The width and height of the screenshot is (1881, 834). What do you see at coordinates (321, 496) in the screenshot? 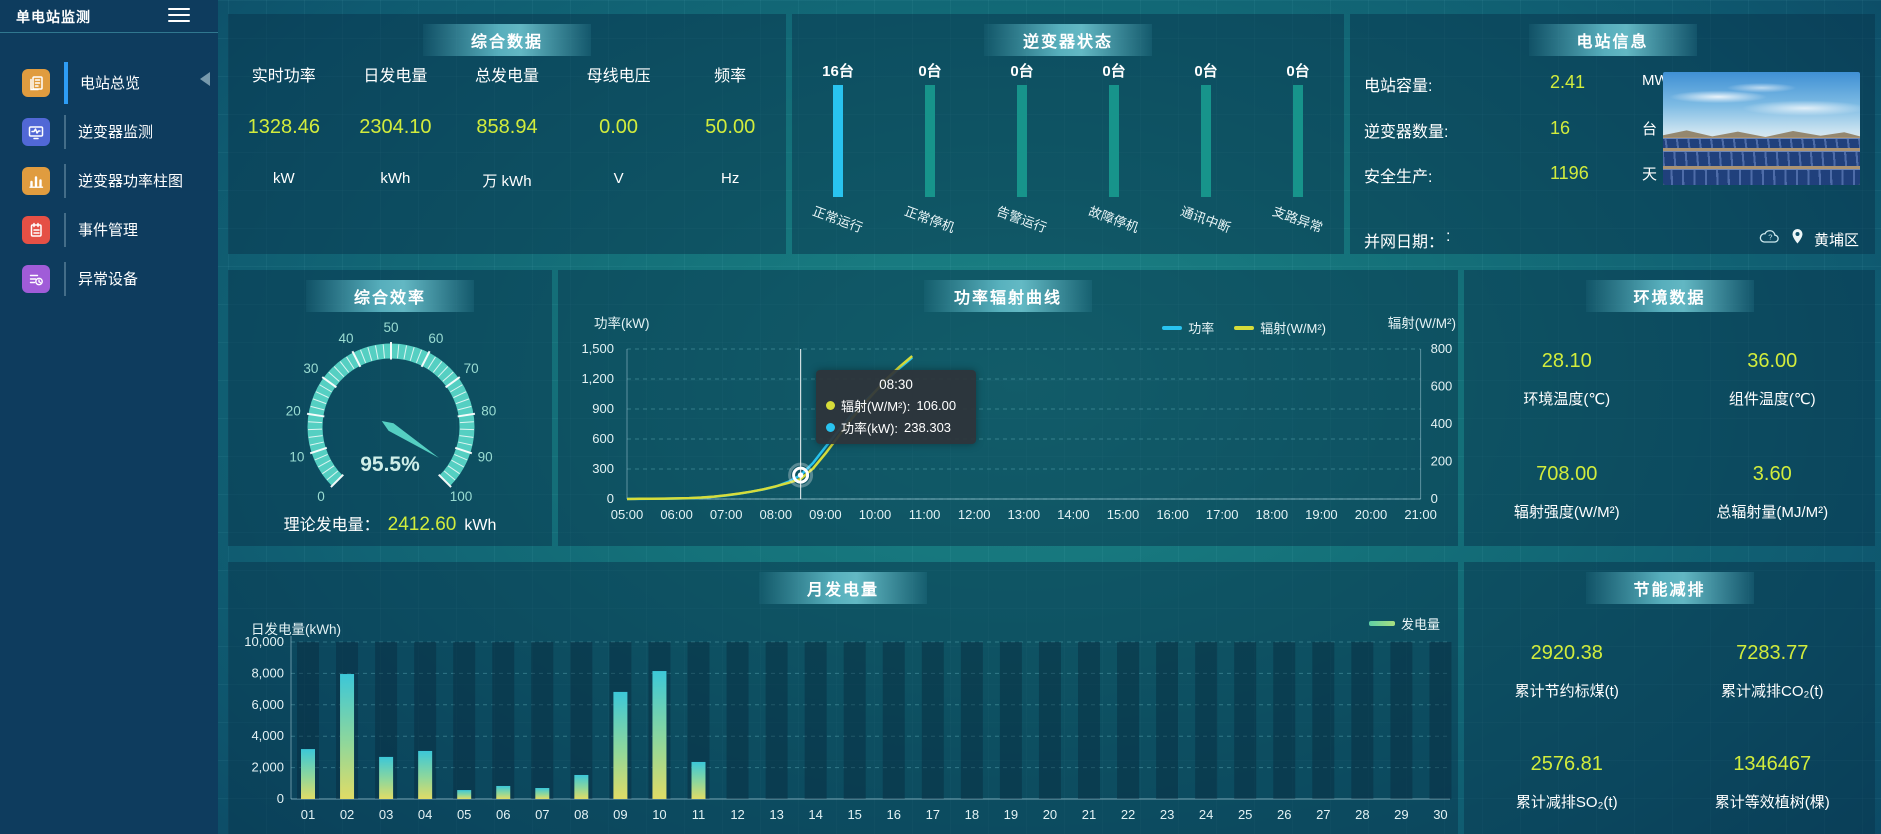
I see `svg-text: 0` at bounding box center [321, 496].